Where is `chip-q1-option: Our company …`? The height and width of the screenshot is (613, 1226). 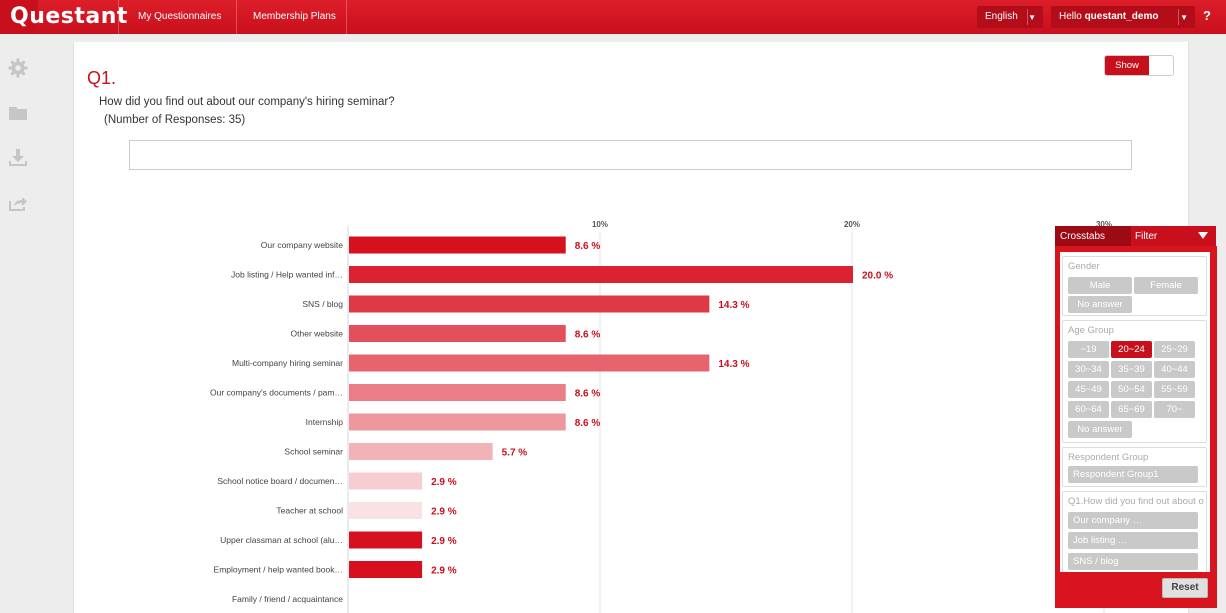
chip-q1-option: Our company … is located at coordinates (1133, 520).